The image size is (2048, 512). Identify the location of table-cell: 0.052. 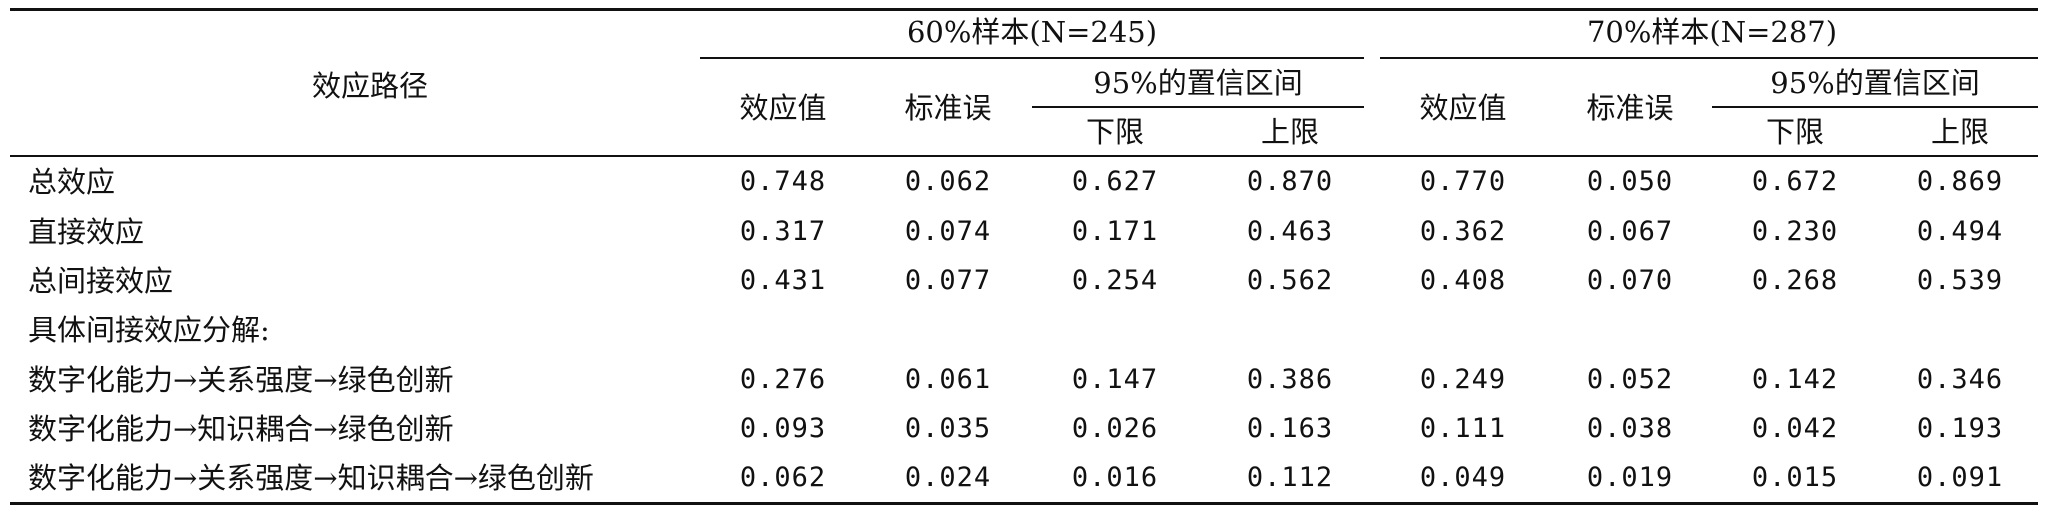
(1630, 379).